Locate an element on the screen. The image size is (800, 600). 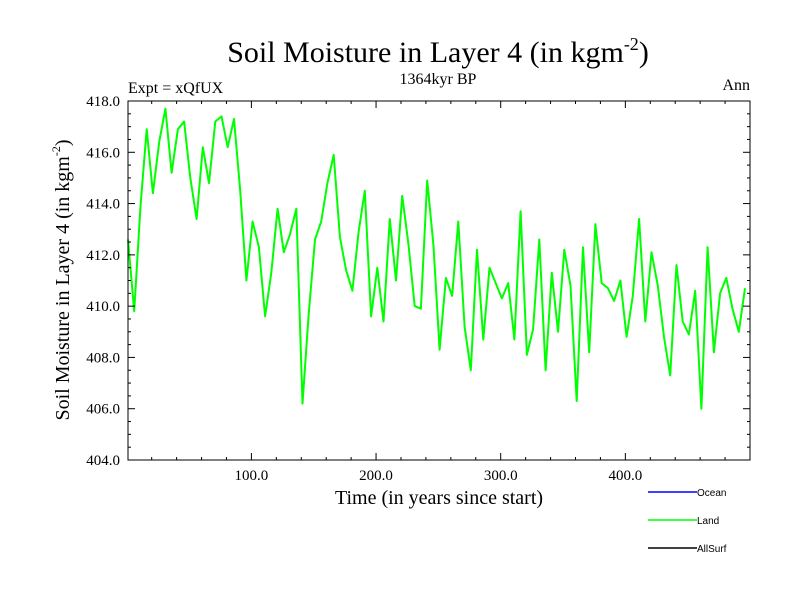
legend-label-allsurf: AllSurf is located at coordinates (712, 549).